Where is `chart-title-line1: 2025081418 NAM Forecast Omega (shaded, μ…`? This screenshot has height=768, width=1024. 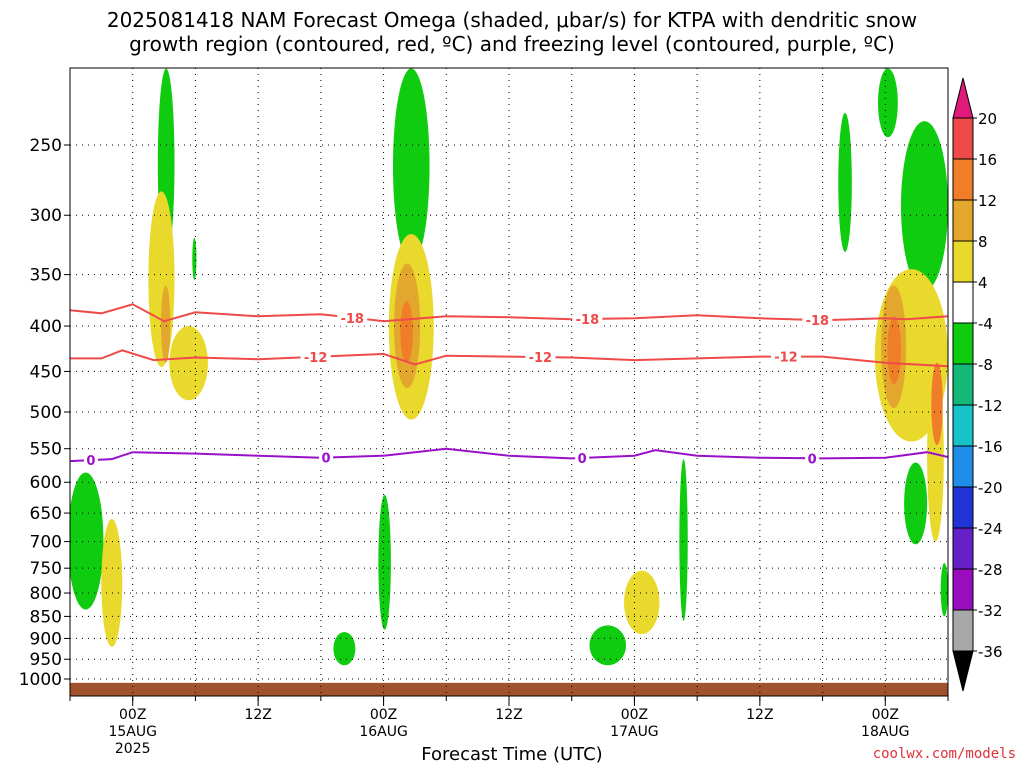
chart-title-line1: 2025081418 NAM Forecast Omega (shaded, μ… is located at coordinates (512, 20).